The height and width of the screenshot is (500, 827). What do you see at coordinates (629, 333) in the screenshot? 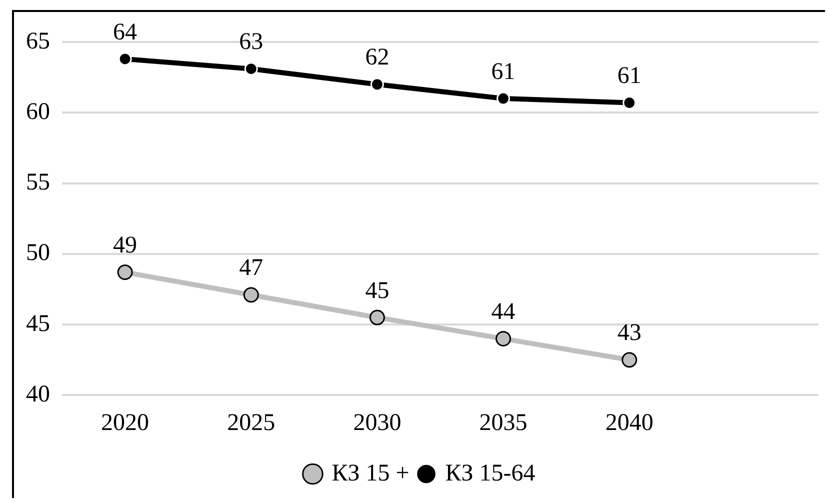
I see `data-label: 43` at bounding box center [629, 333].